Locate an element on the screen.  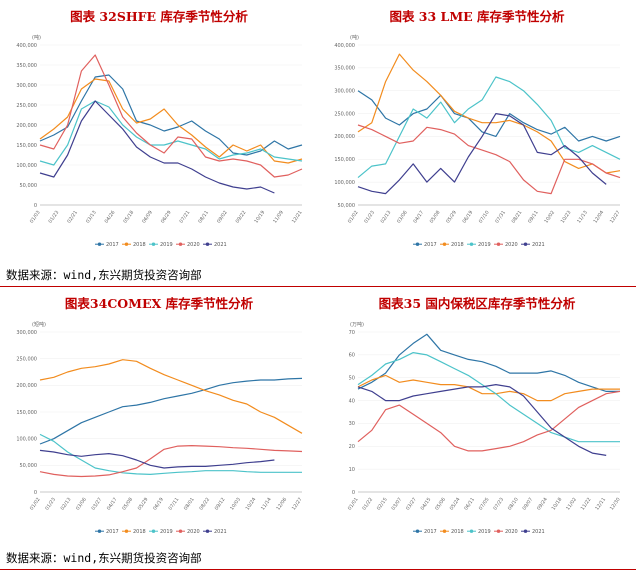
y-tick-label: 350,000 is located at coordinates (344, 69).